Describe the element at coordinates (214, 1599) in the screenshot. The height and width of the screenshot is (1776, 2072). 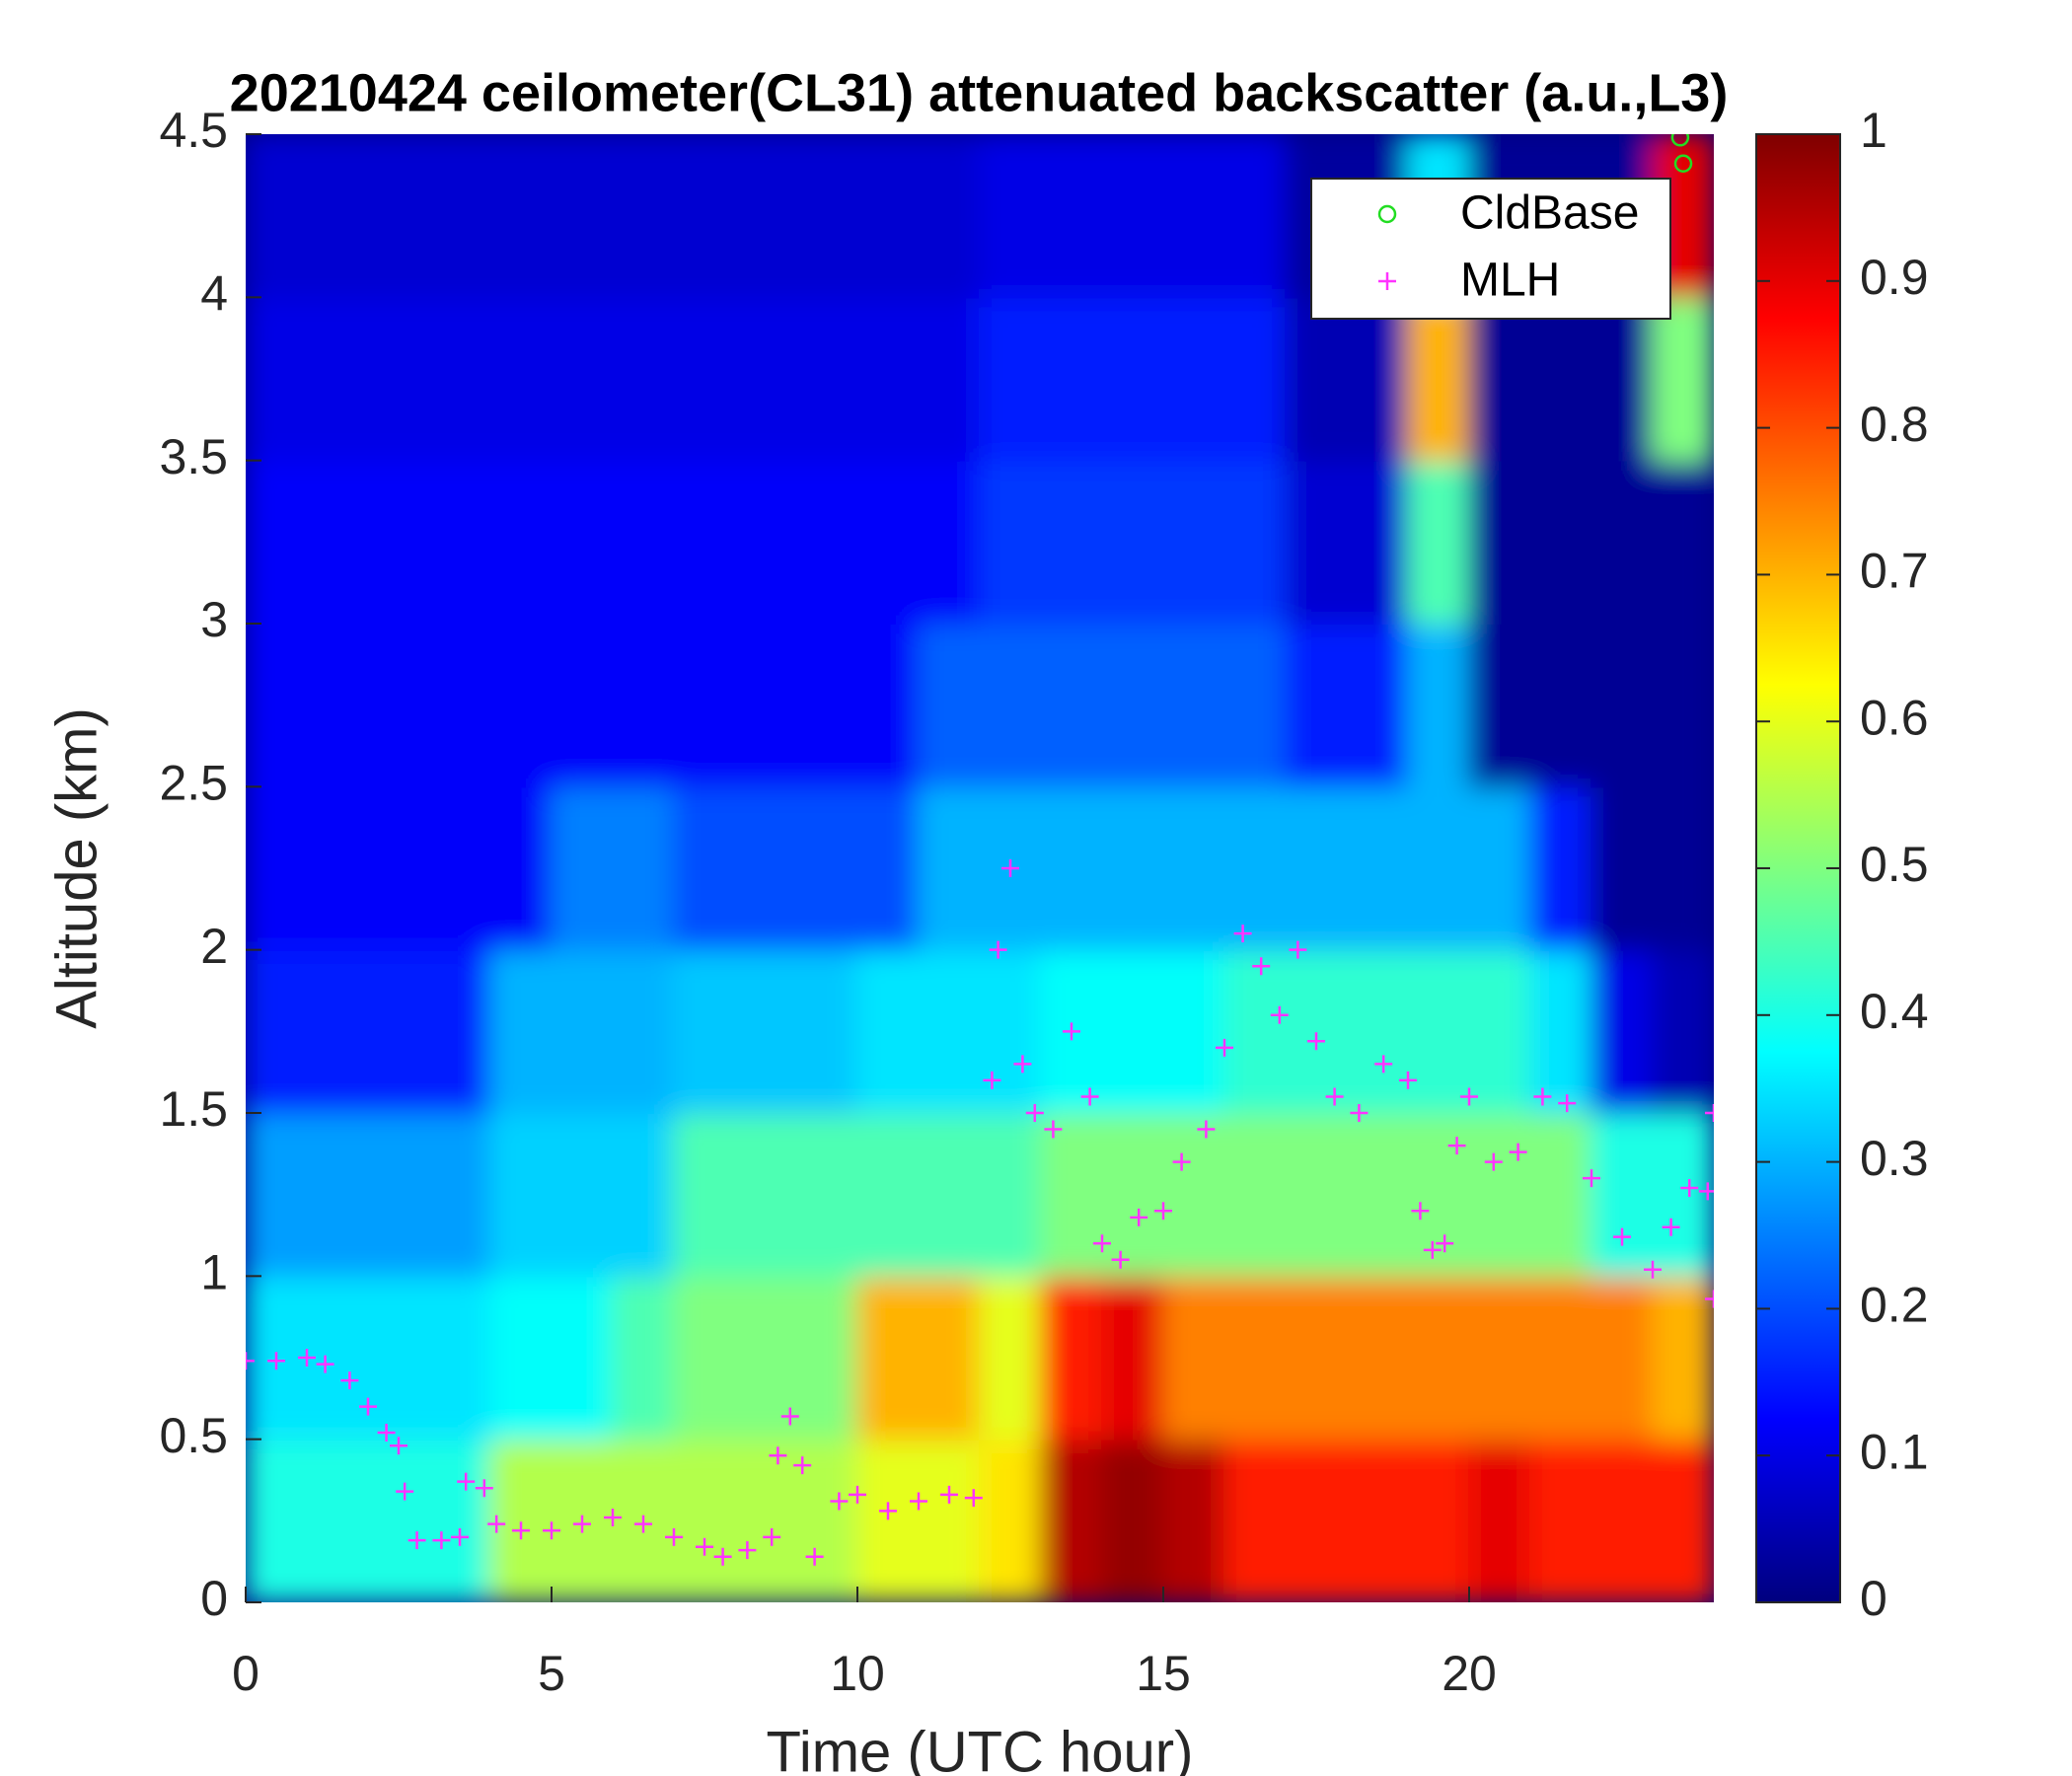
I see `y-tick-label: 0` at that location.